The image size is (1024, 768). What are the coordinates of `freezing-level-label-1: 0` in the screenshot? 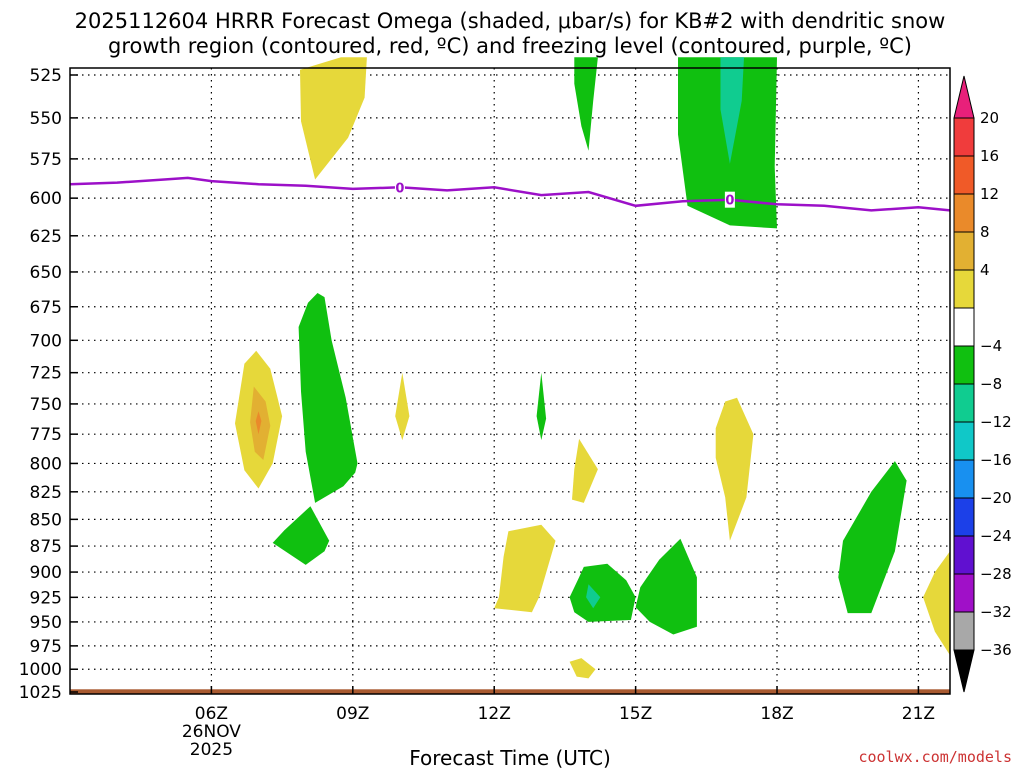 It's located at (399, 188).